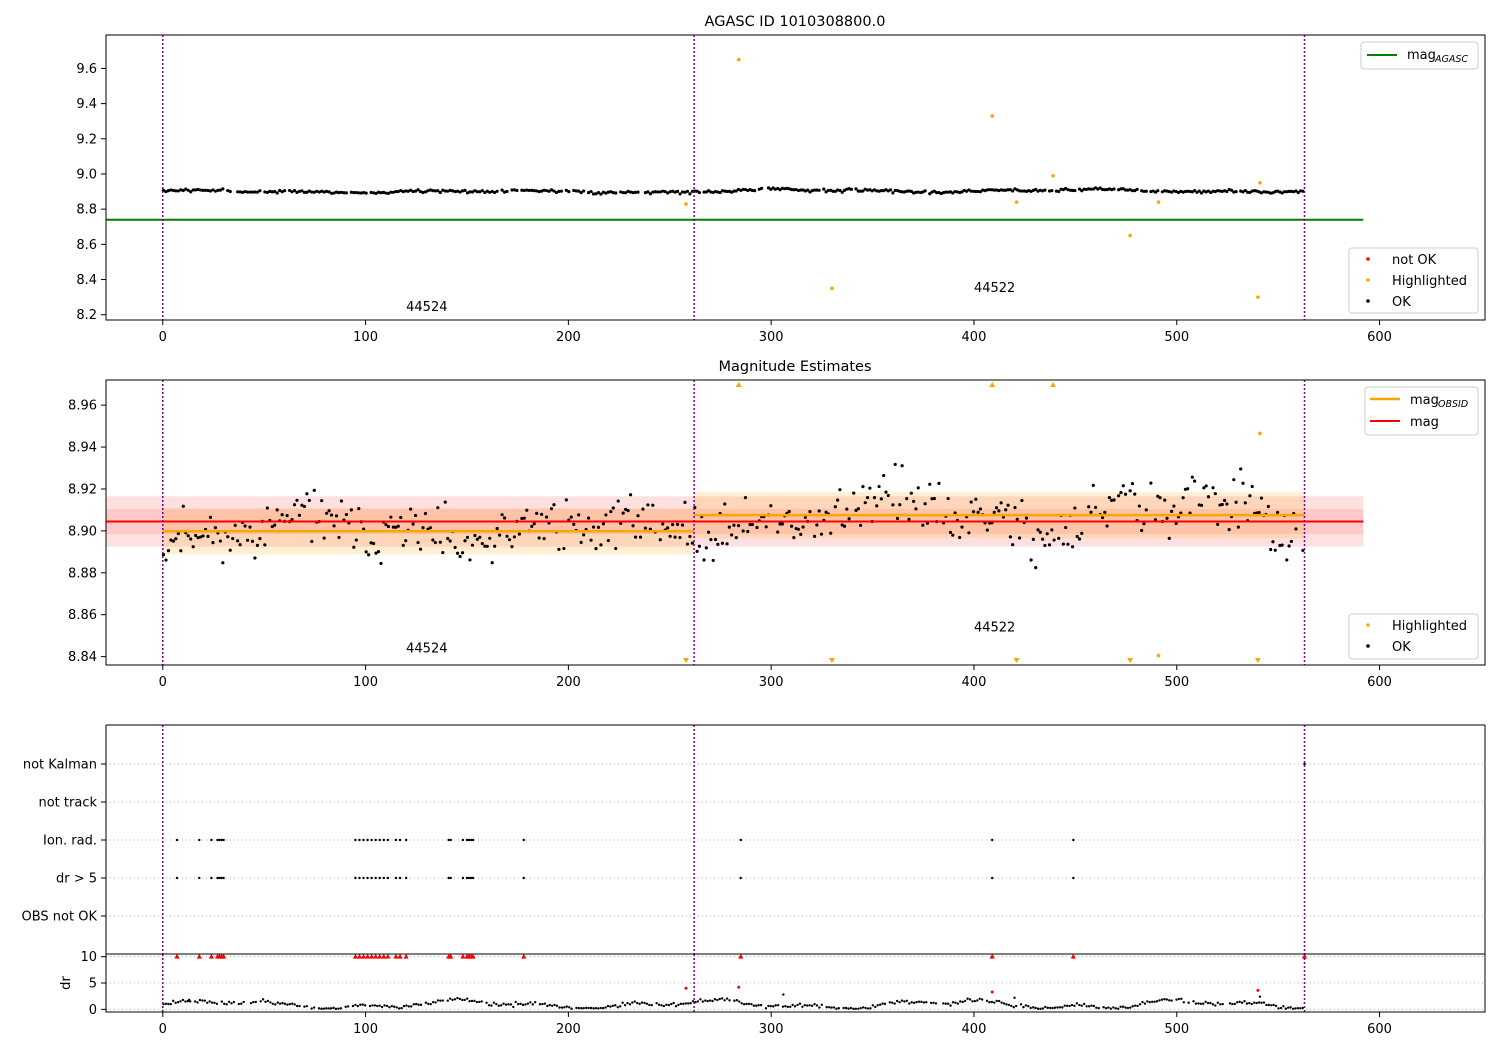 The height and width of the screenshot is (1050, 1500). What do you see at coordinates (1429, 626) in the screenshot?
I see `legend-label: Highlighted` at bounding box center [1429, 626].